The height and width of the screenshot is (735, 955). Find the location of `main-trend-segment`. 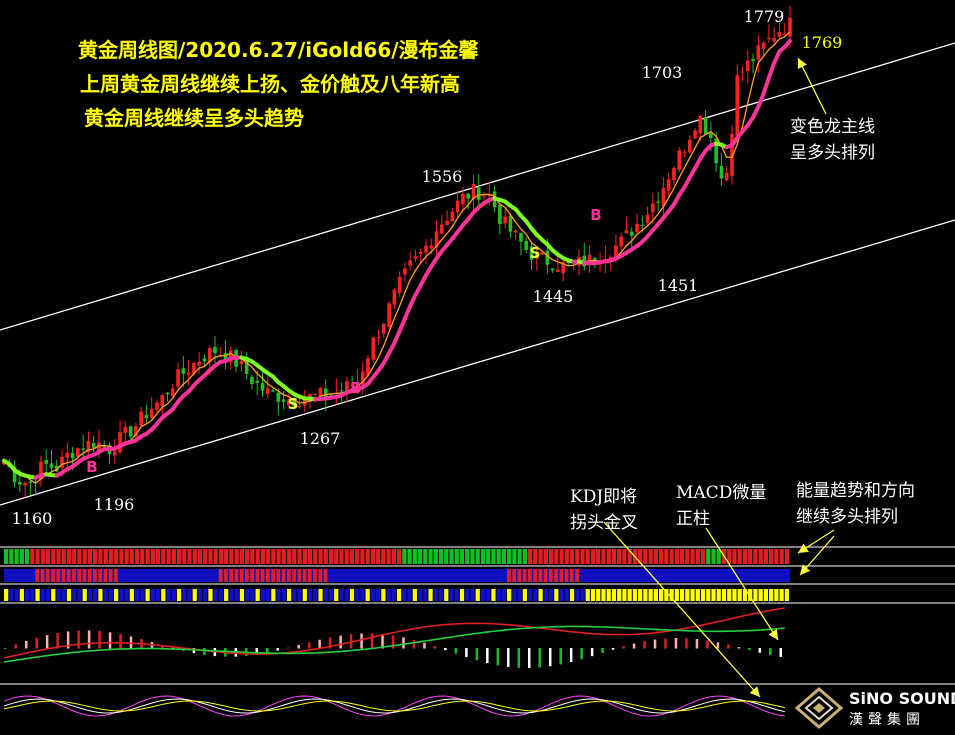

main-trend-segment is located at coordinates (407, 312).